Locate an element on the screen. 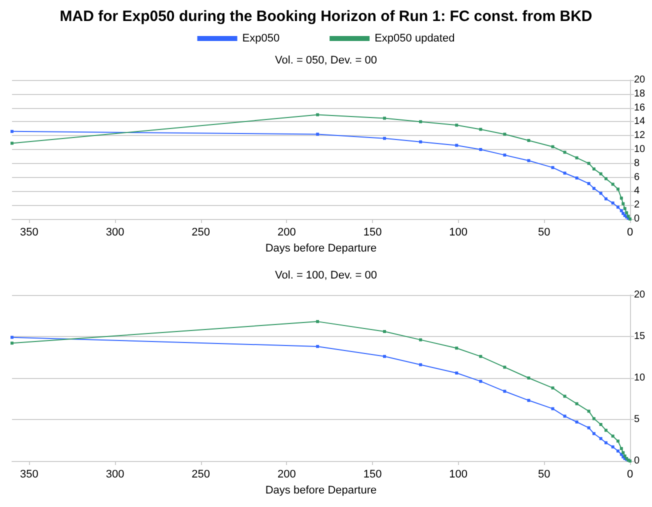 The width and height of the screenshot is (652, 507). legend-label: Exp050 updated is located at coordinates (414, 38).